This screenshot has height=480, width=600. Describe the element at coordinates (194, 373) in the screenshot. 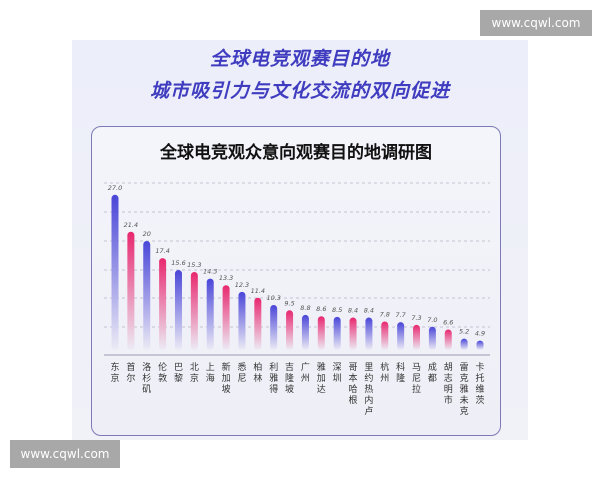

I see `x-tick-label: 北京` at that location.